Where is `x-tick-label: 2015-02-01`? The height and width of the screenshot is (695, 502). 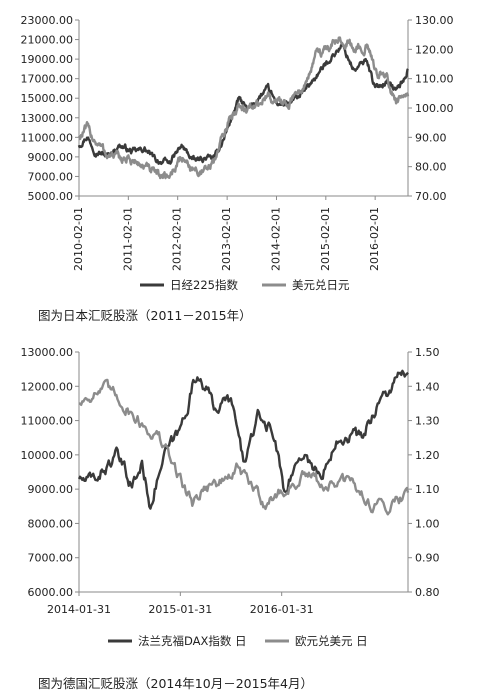 x-tick-label: 2015-02-01 is located at coordinates (325, 239).